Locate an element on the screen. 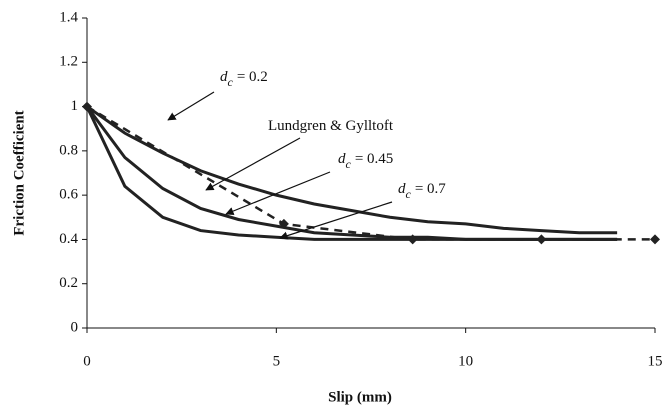 The image size is (662, 414). label-text: Lundgren & Gylltoft is located at coordinates (331, 126).